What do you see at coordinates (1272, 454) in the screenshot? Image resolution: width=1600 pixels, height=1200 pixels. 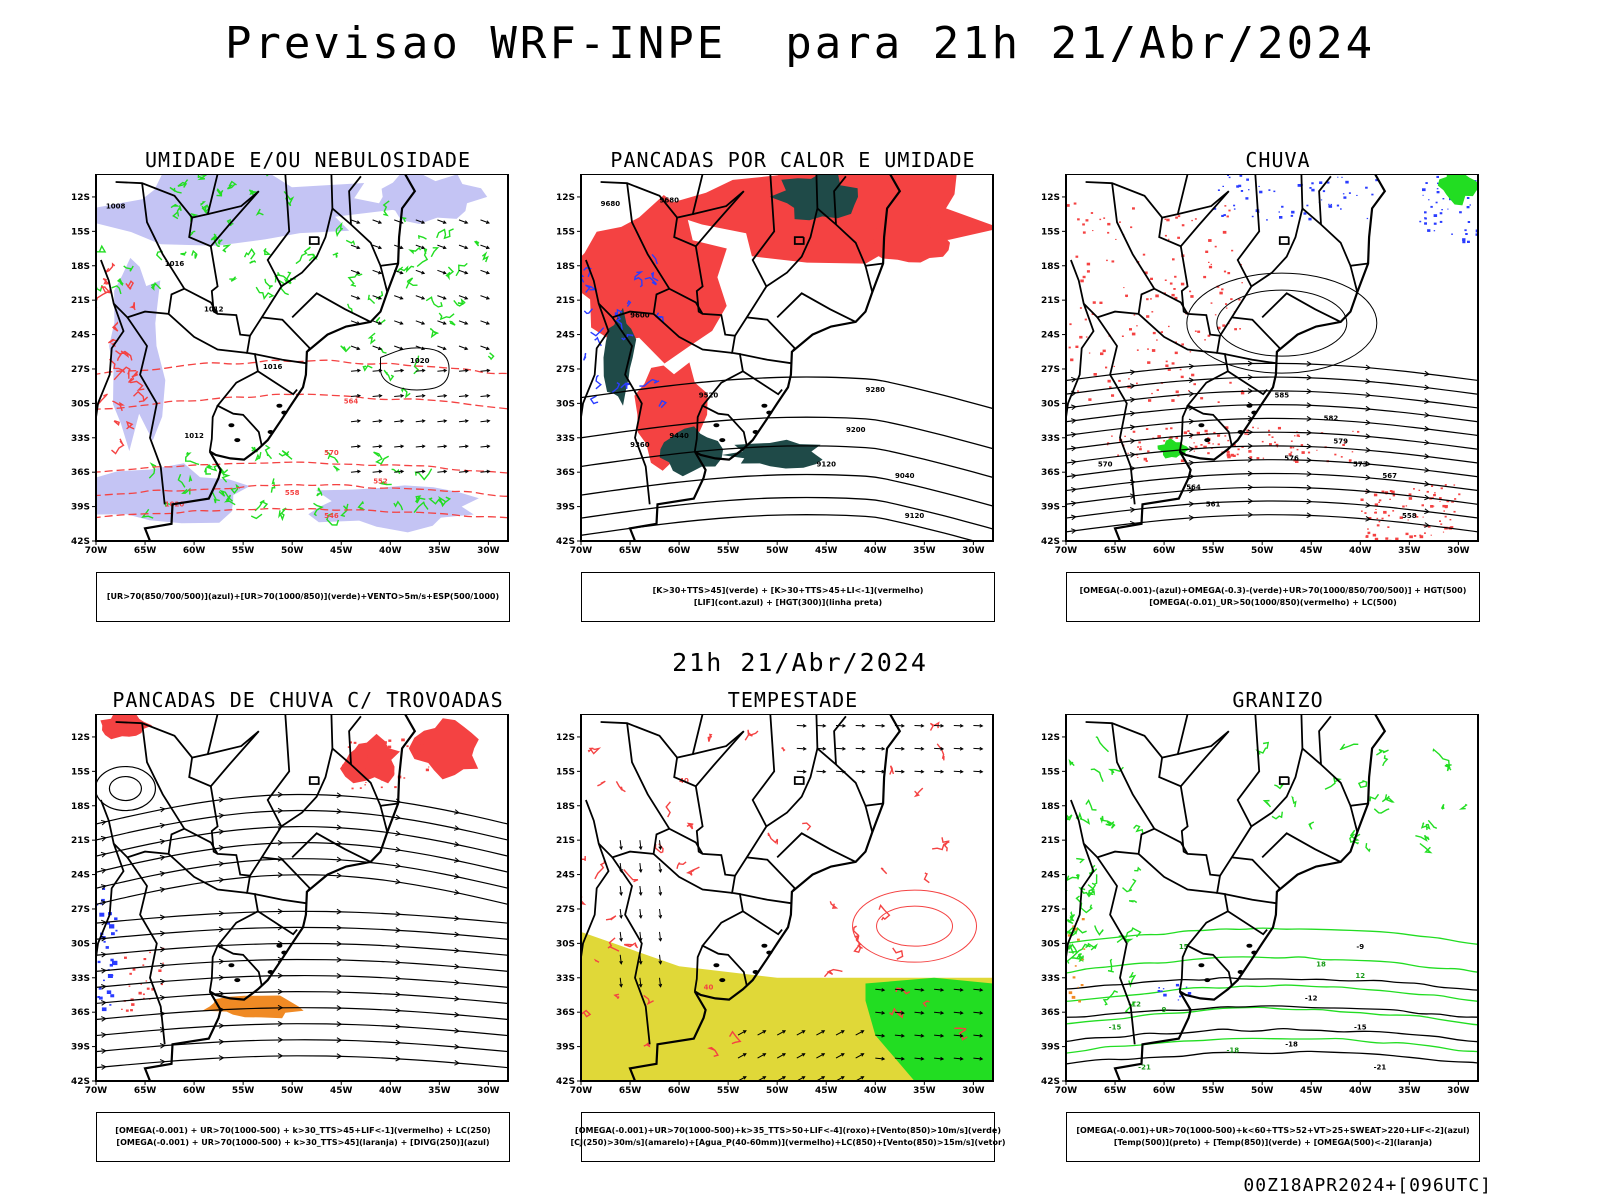 I see `geopotential-contour` at bounding box center [1272, 454].